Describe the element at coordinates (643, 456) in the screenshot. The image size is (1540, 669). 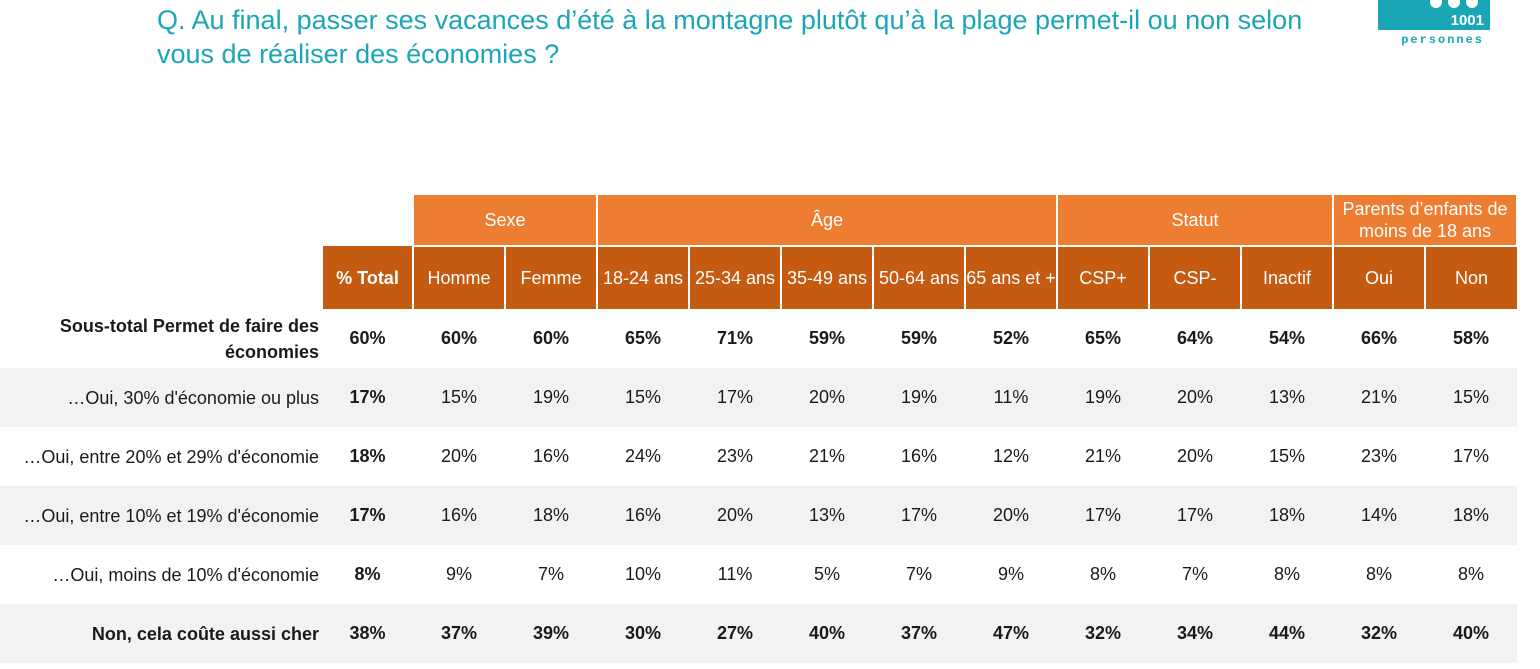
I see `value-cell: 24%` at that location.